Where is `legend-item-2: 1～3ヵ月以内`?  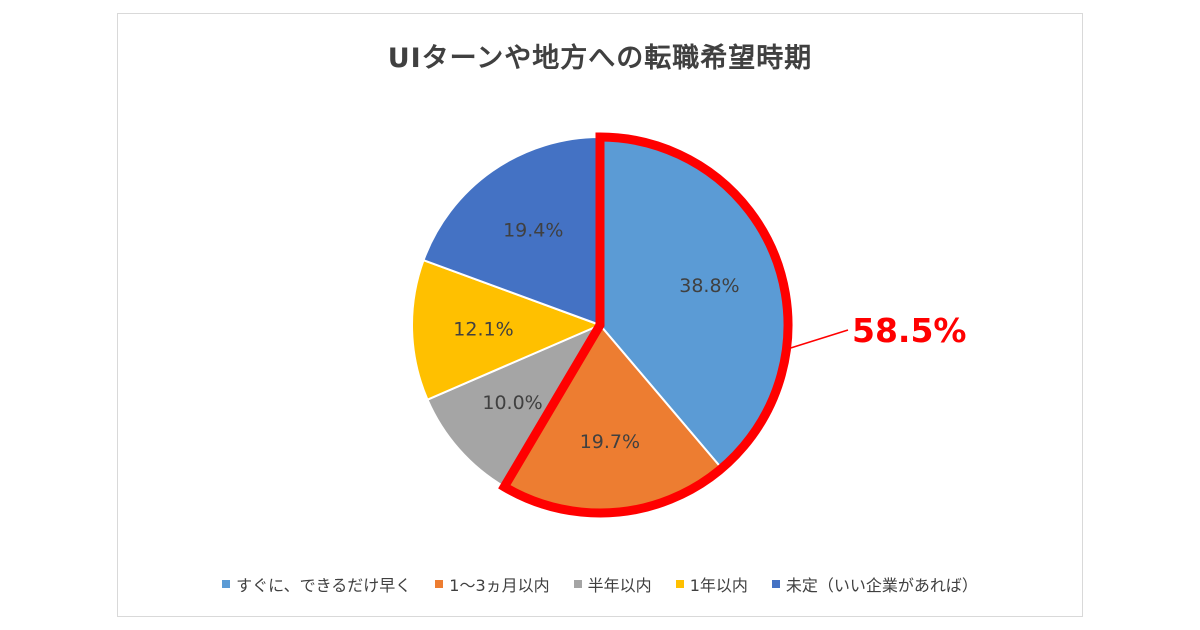 legend-item-2: 1～3ヵ月以内 is located at coordinates (492, 584).